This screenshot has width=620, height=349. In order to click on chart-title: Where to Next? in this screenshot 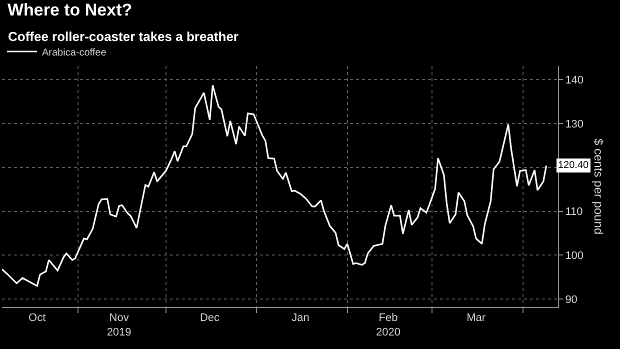, I will do `click(69, 10)`.